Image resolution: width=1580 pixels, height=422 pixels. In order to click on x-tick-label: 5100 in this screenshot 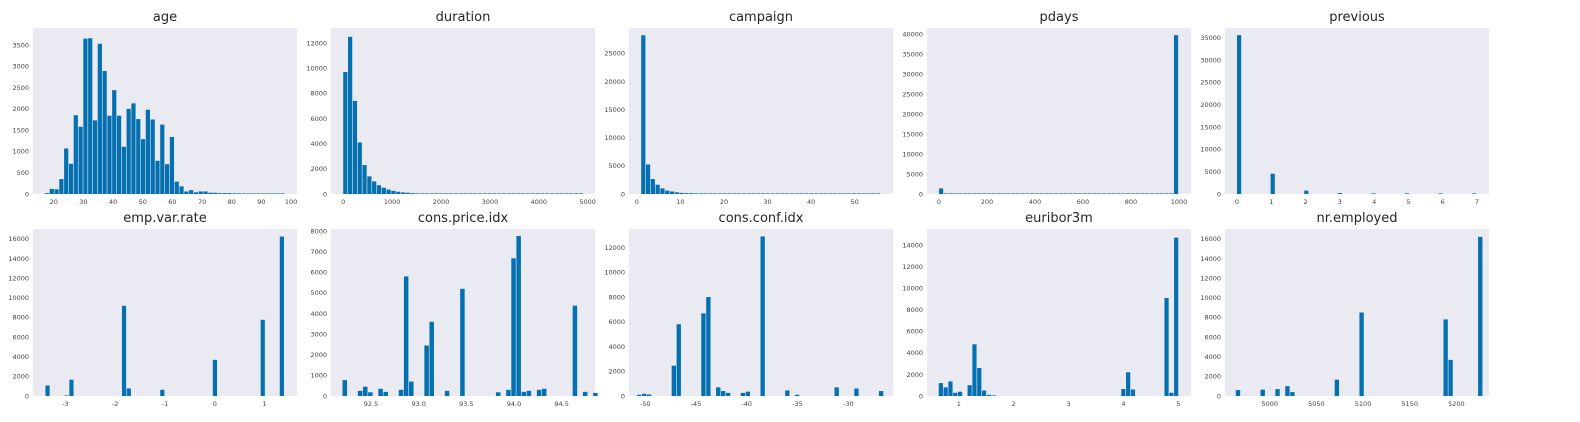, I will do `click(1363, 404)`.